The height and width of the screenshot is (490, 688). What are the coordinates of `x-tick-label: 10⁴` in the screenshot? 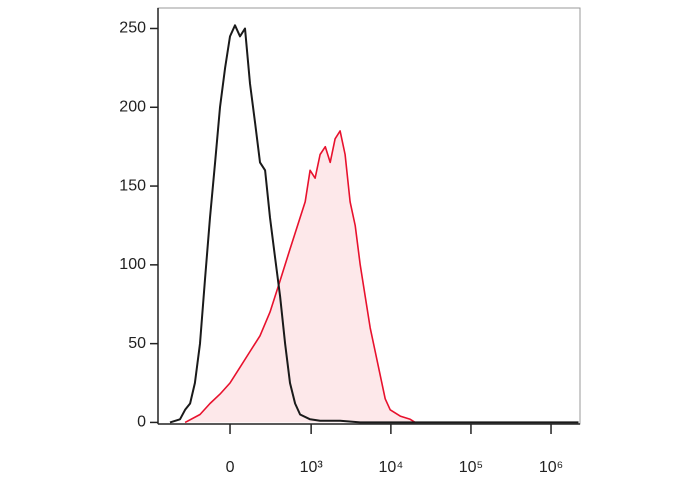 It's located at (391, 467).